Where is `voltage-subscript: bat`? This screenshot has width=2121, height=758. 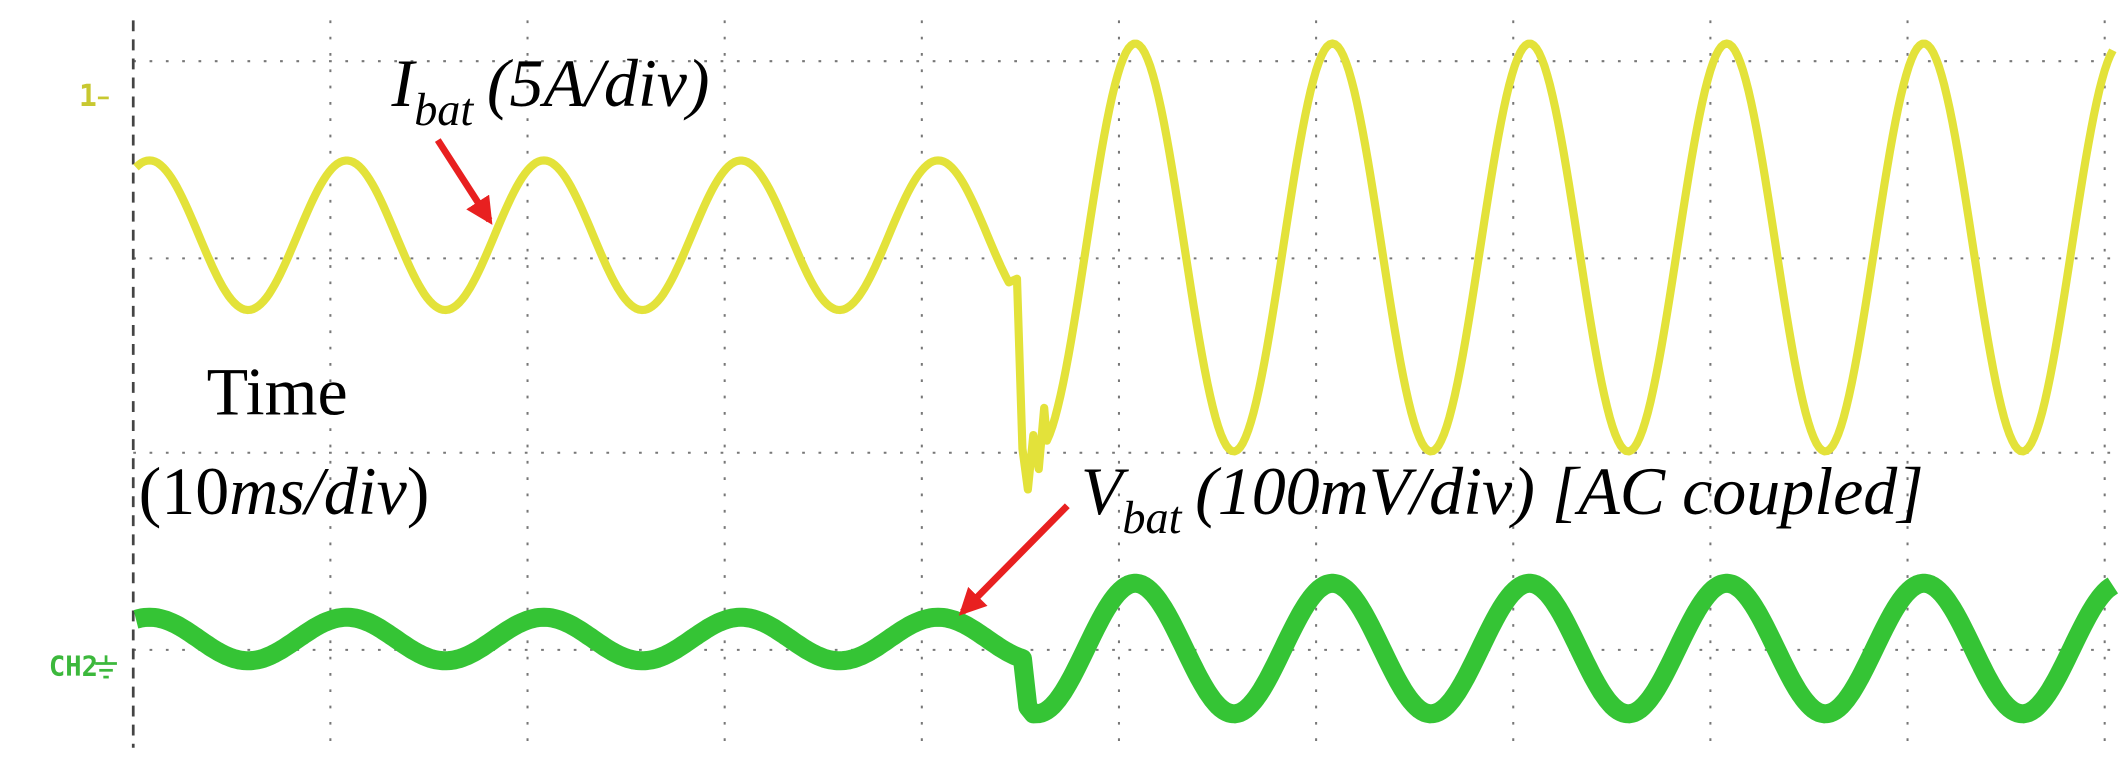
voltage-subscript: bat is located at coordinates (1152, 517).